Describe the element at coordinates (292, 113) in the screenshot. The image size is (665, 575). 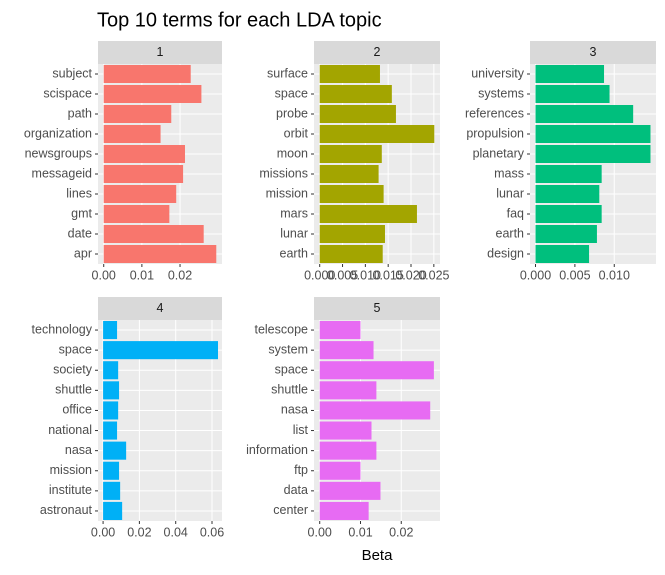
I see `y-tick-label: probe` at that location.